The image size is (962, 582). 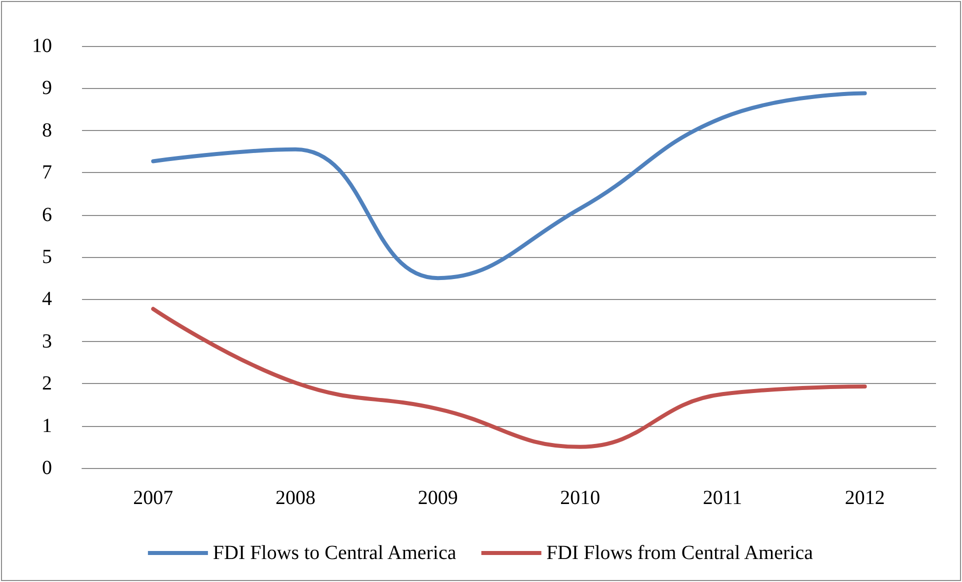 What do you see at coordinates (47, 88) in the screenshot?
I see `y-tick-label: 9` at bounding box center [47, 88].